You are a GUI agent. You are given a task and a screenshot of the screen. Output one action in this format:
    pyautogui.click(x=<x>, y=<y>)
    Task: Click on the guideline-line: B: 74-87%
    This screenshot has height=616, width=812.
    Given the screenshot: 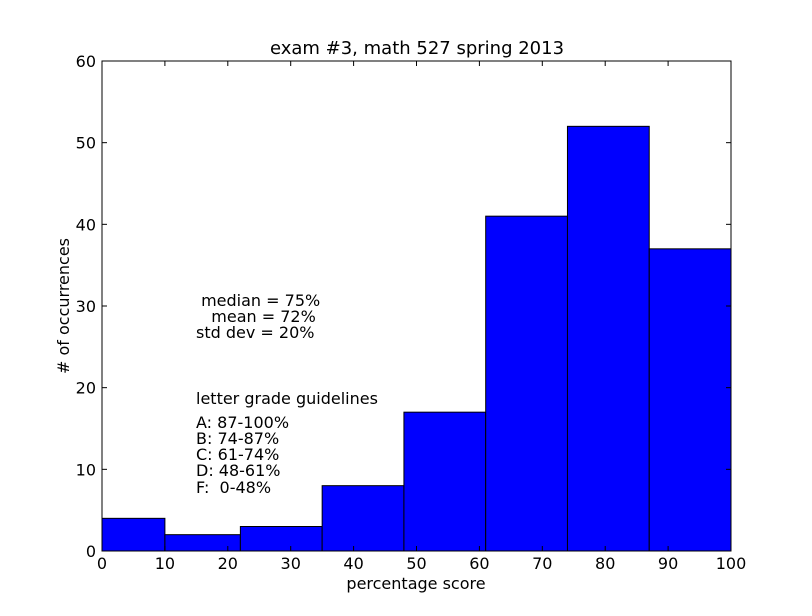 What is the action you would take?
    pyautogui.click(x=237, y=438)
    